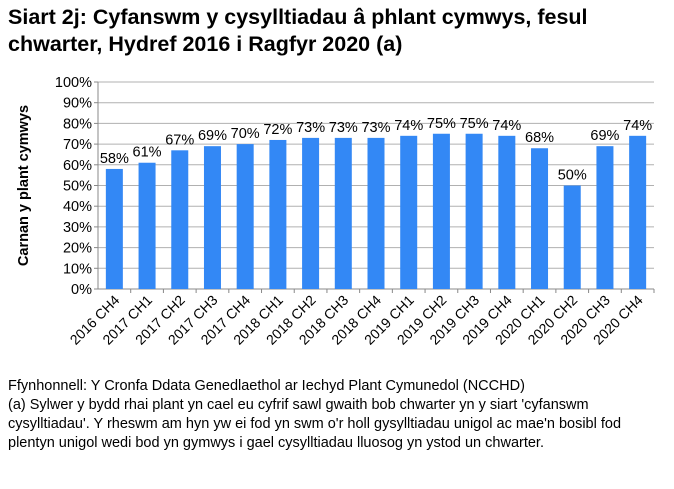 Image resolution: width=674 pixels, height=489 pixels. I want to click on y-tick-label: 30%, so click(77, 228).